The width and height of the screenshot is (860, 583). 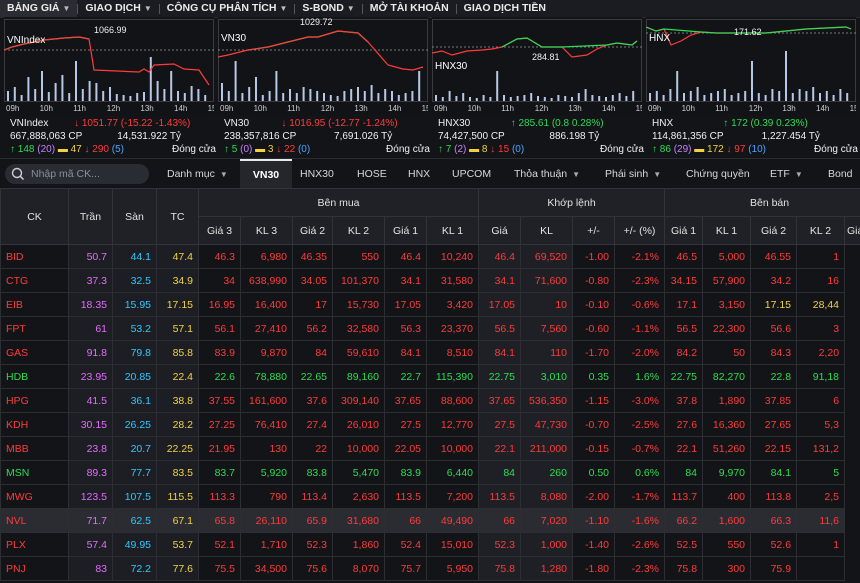 What do you see at coordinates (358, 544) in the screenshot?
I see `volume-cell: 1,860` at bounding box center [358, 544].